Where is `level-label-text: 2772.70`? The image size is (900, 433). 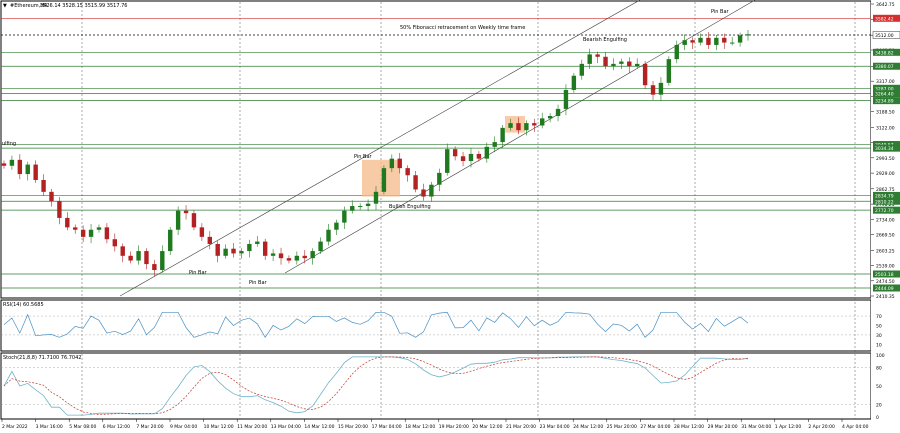 level-label-text: 2772.70 is located at coordinates (884, 211).